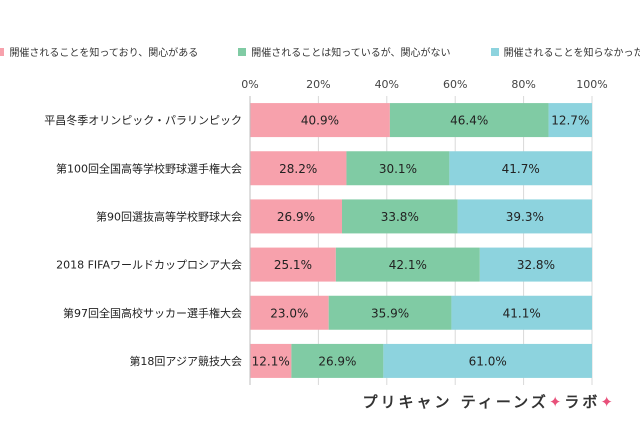 The image size is (640, 426). Describe the element at coordinates (149, 265) in the screenshot. I see `category-label: 2018 FIFAワールドカップロシア大会` at that location.